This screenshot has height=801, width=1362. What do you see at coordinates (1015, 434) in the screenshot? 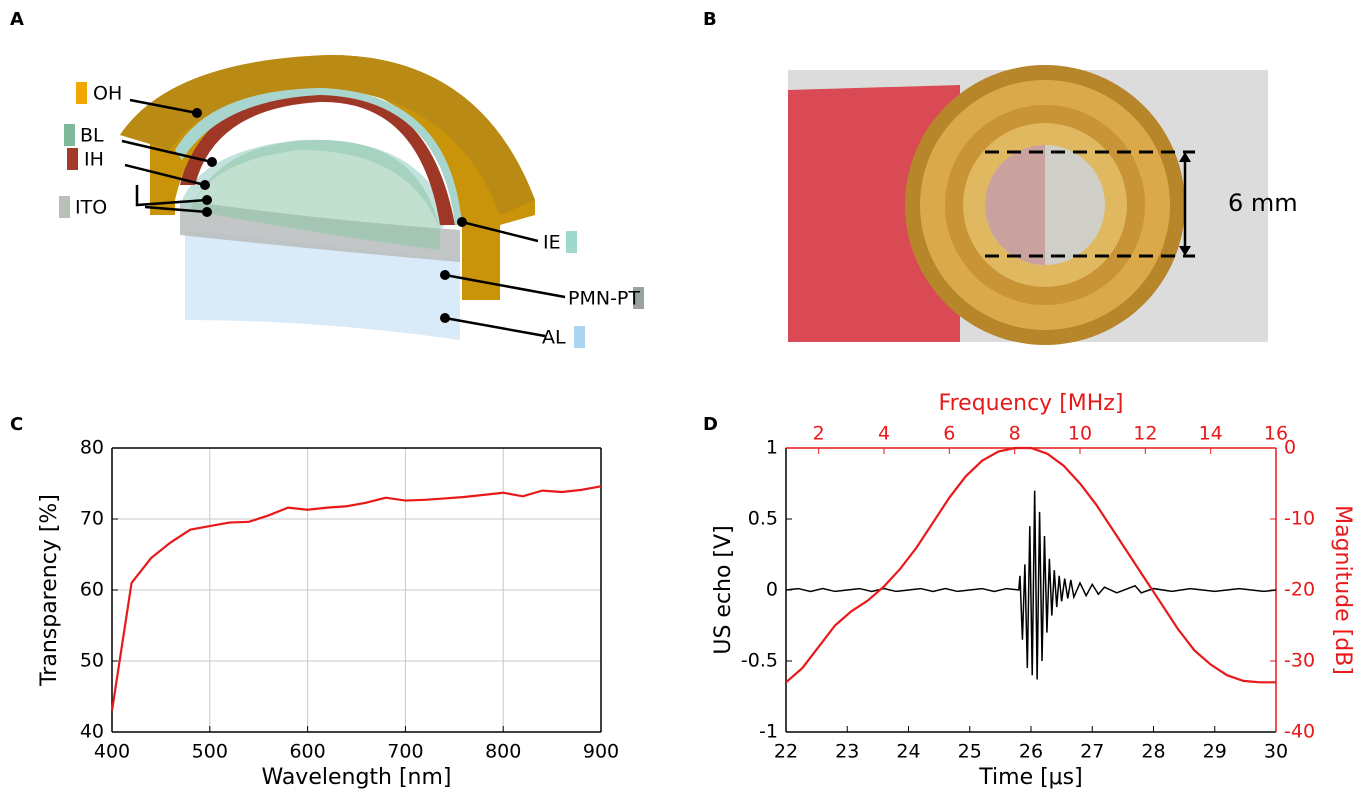
I see `x2-tick-label: 8` at bounding box center [1015, 434].